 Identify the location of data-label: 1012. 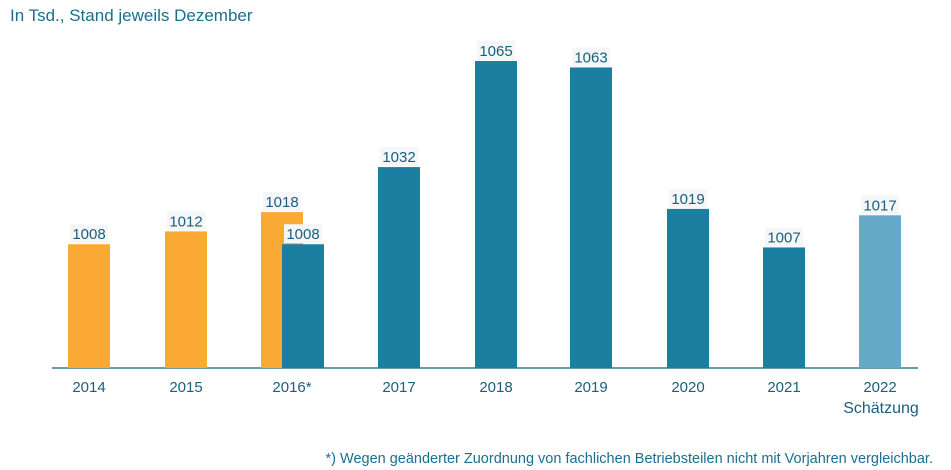
(185, 221).